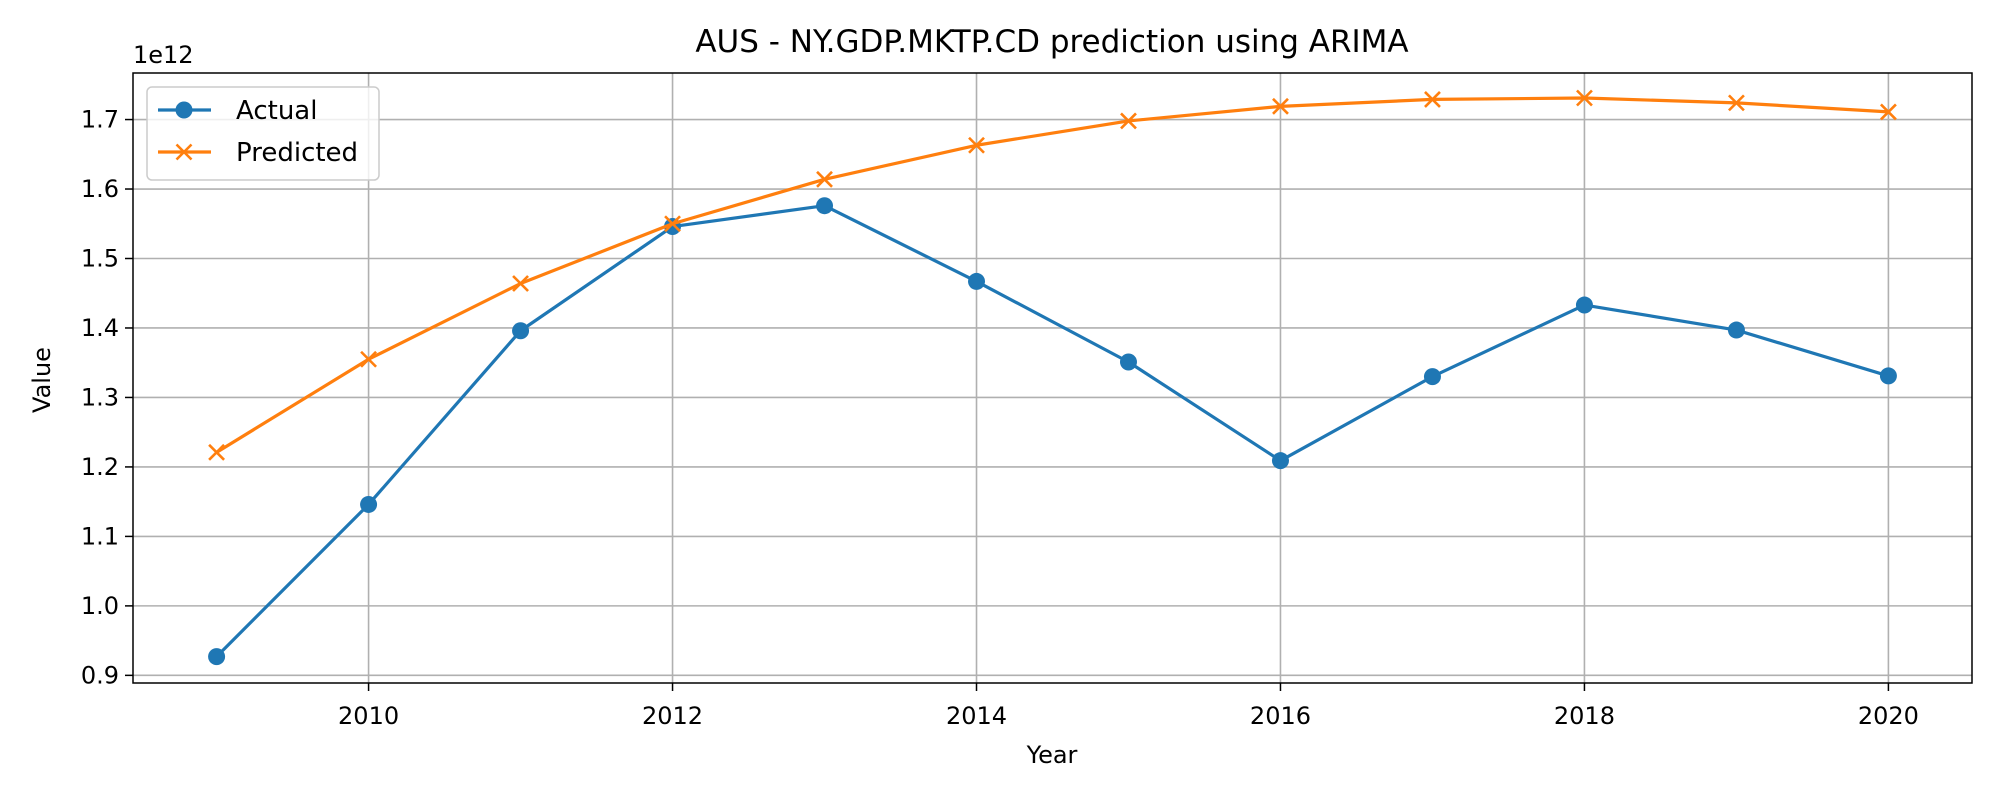 This screenshot has height=800, width=2000. I want to click on y-tick-label: 1.2, so click(100, 467).